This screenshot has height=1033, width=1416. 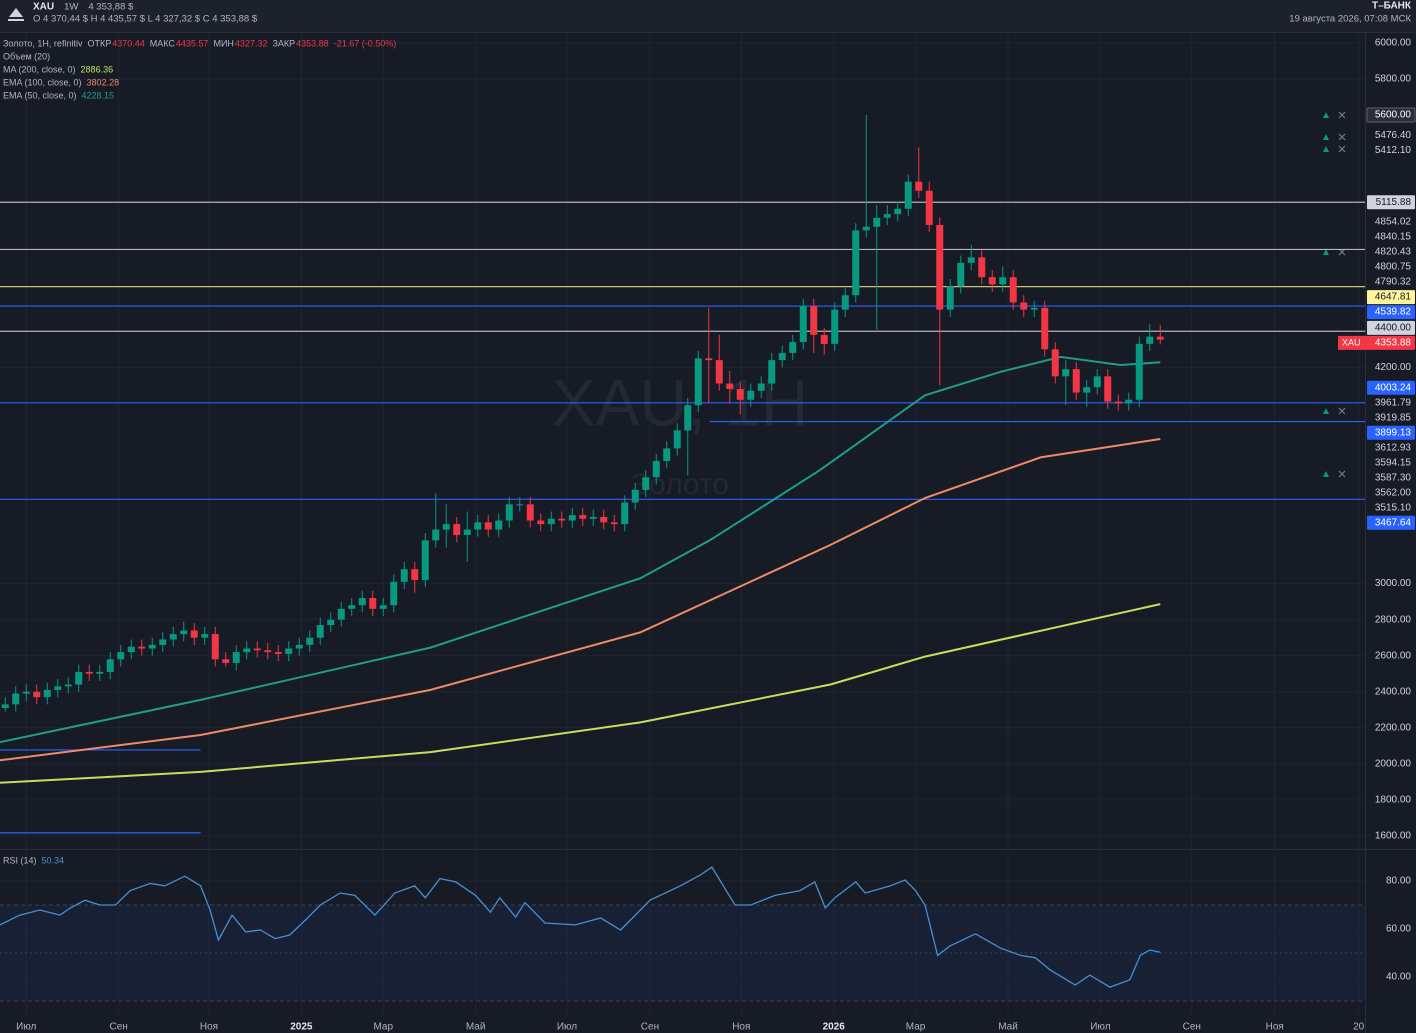 What do you see at coordinates (251, 43) in the screenshot?
I see `ohlc-value: 4327.32` at bounding box center [251, 43].